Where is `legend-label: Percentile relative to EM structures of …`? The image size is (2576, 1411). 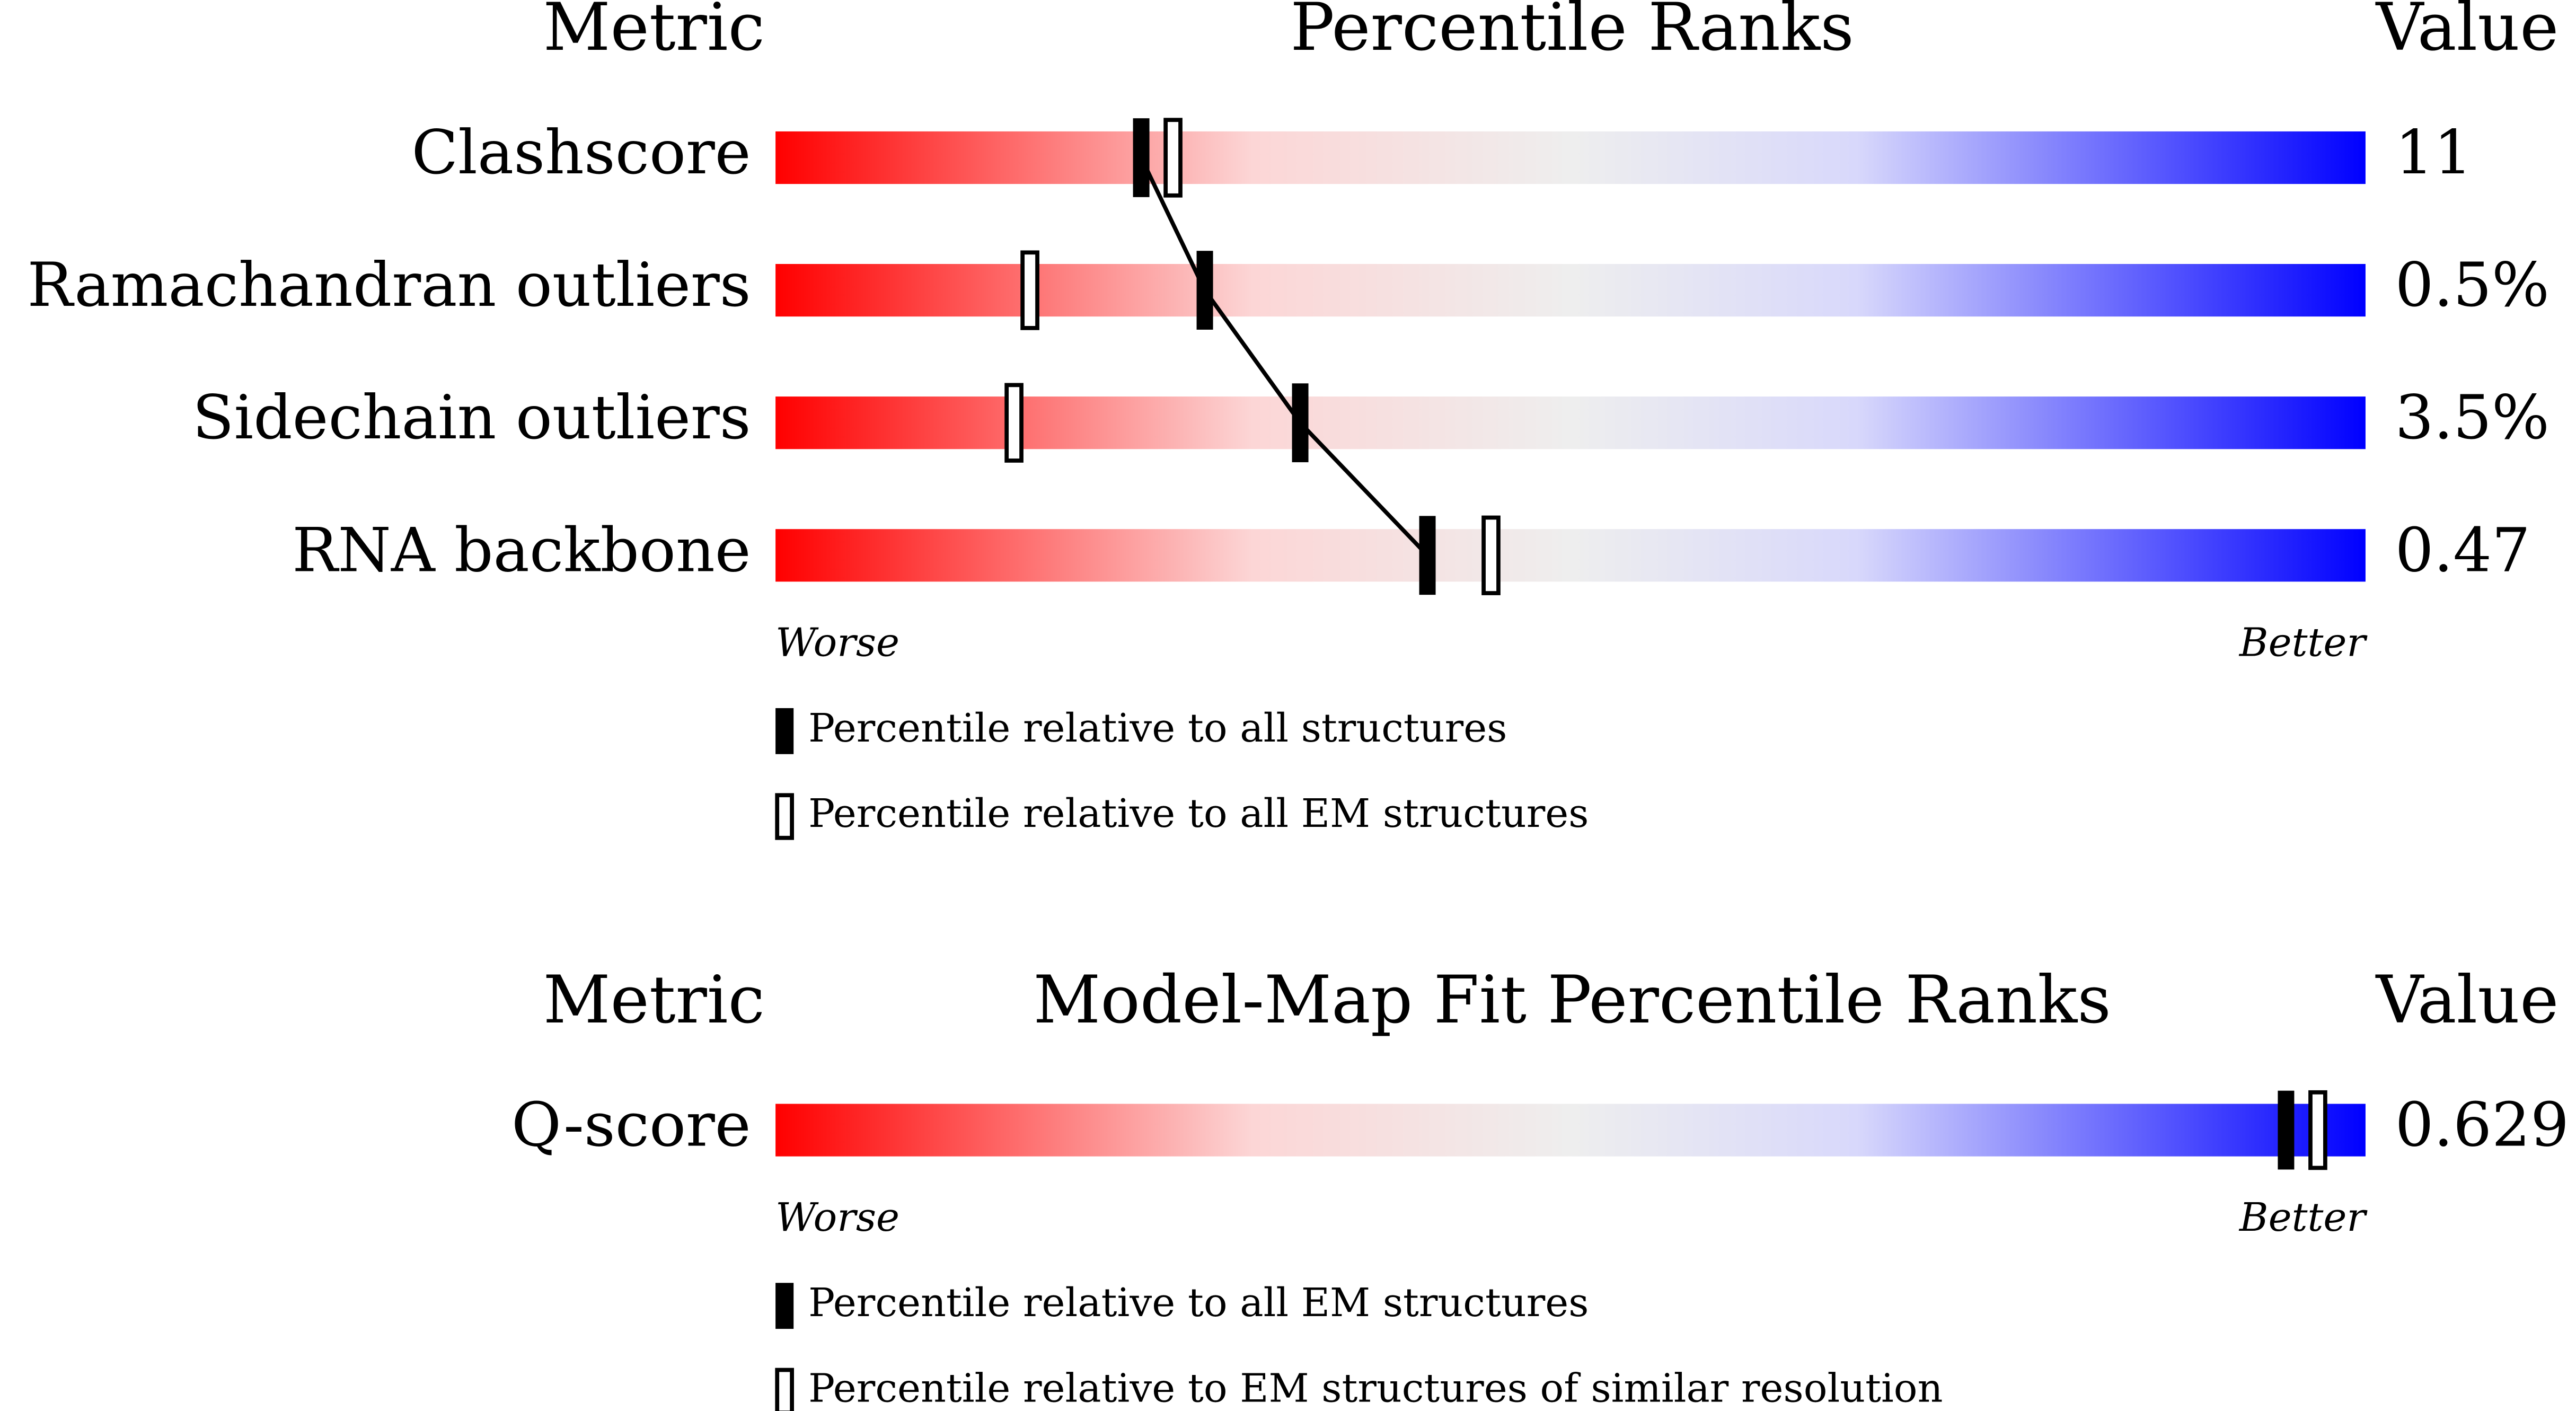
legend-label: Percentile relative to EM structures of … is located at coordinates (1375, 1388).